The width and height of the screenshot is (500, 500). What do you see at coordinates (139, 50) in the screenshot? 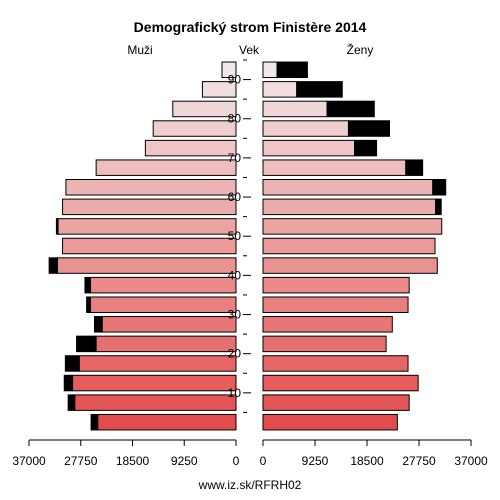
I see `left-axis-label-men: Muži` at bounding box center [139, 50].